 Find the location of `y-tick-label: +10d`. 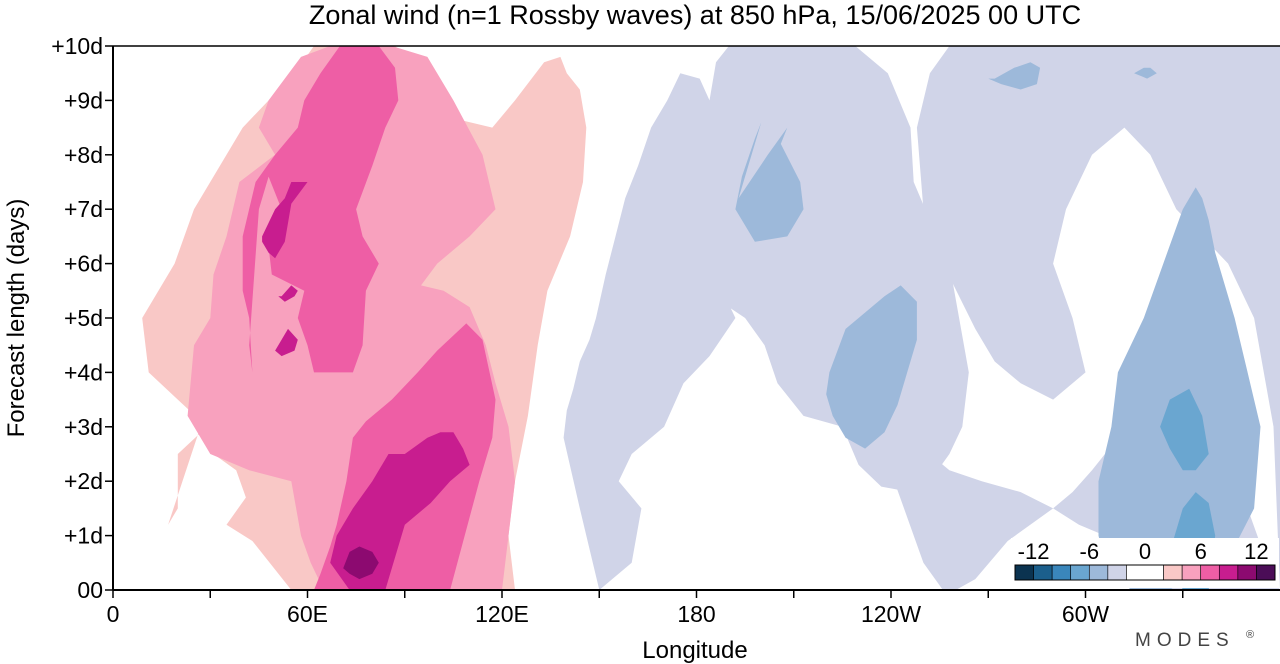

y-tick-label: +10d is located at coordinates (77, 46).